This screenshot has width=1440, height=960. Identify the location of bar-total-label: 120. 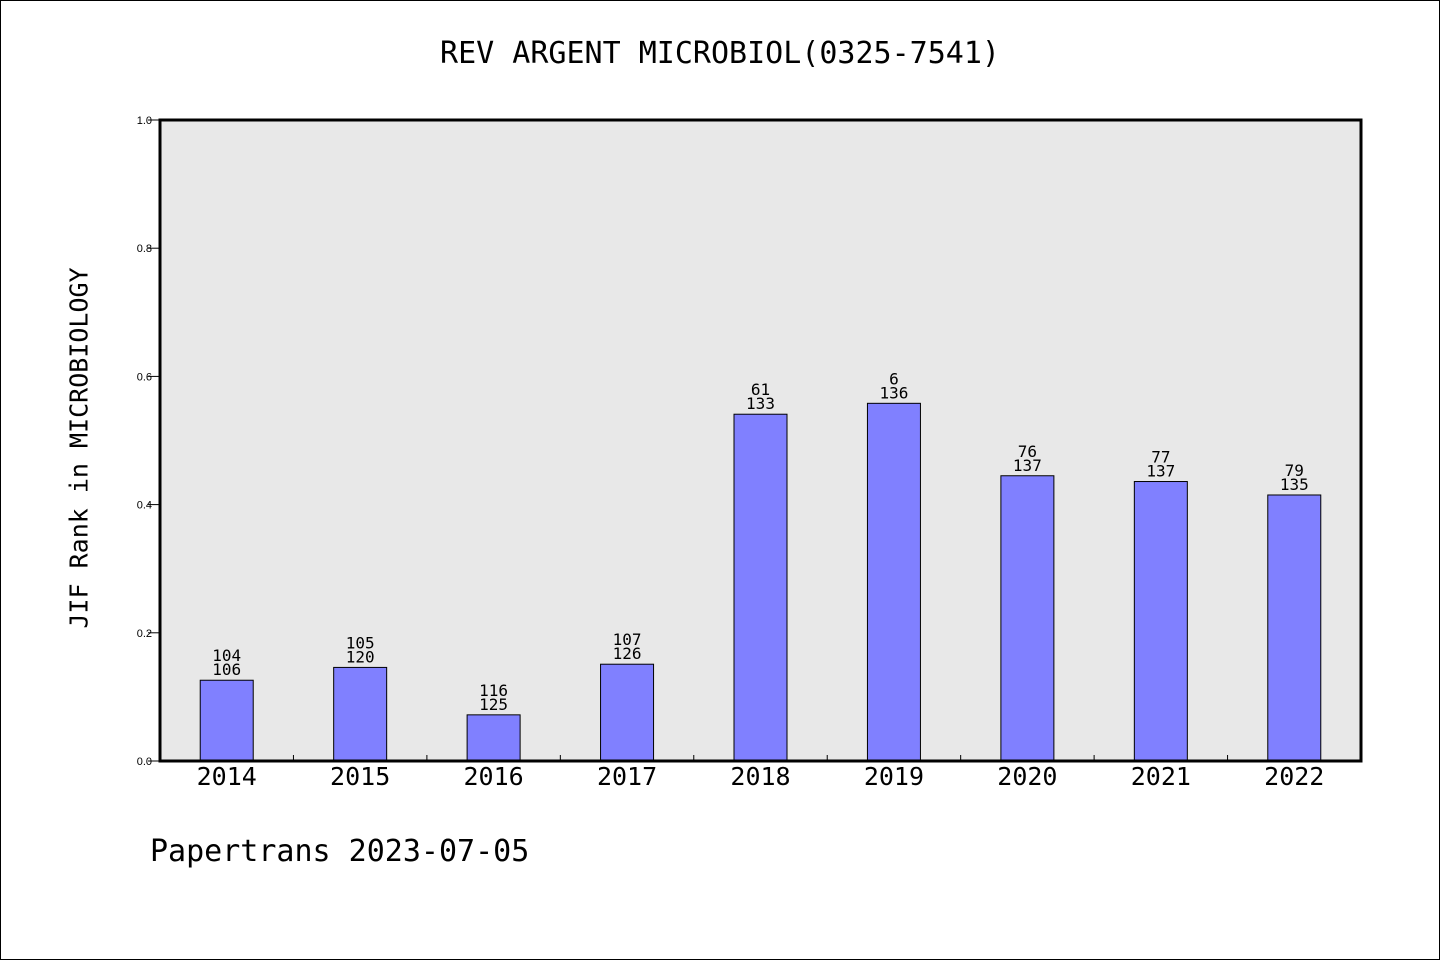
(360, 656).